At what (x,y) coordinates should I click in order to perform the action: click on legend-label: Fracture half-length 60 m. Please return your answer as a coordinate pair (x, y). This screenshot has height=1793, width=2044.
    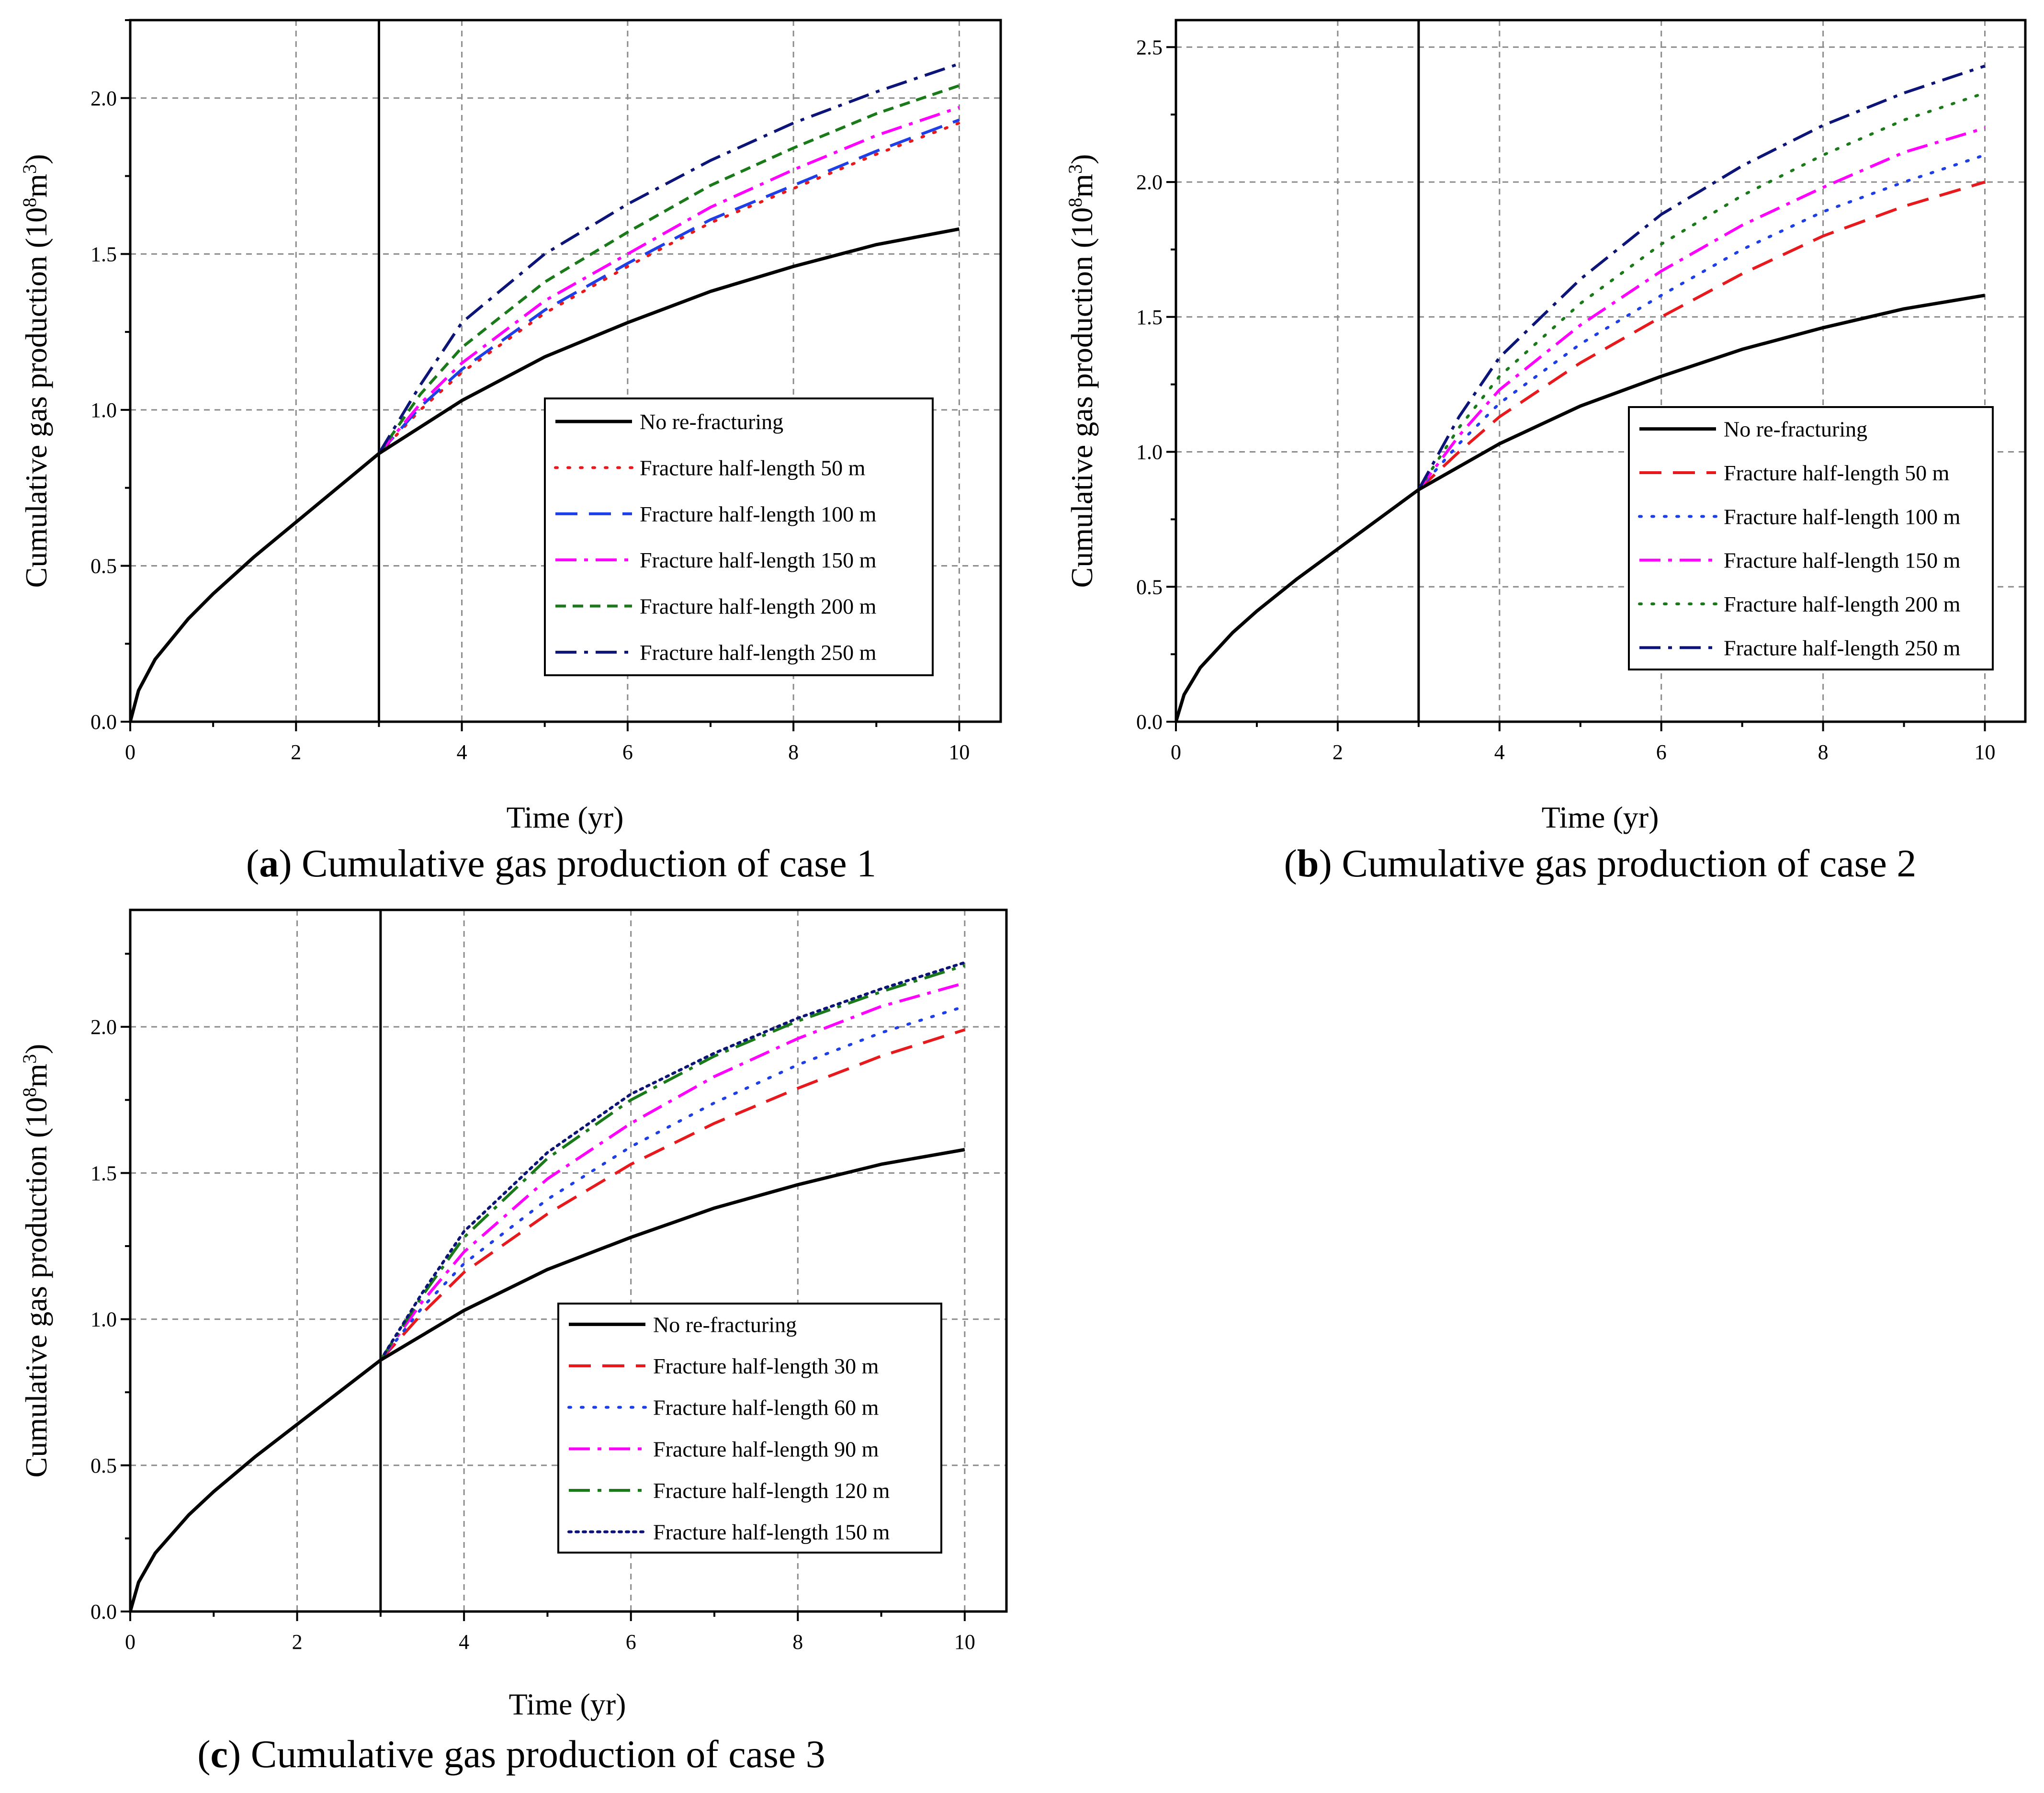
    Looking at the image, I should click on (766, 1408).